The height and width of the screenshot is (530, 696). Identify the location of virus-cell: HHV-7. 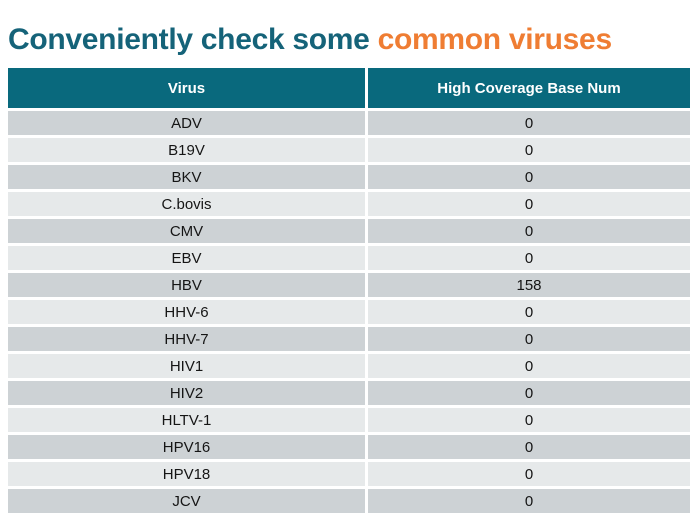
(186, 339).